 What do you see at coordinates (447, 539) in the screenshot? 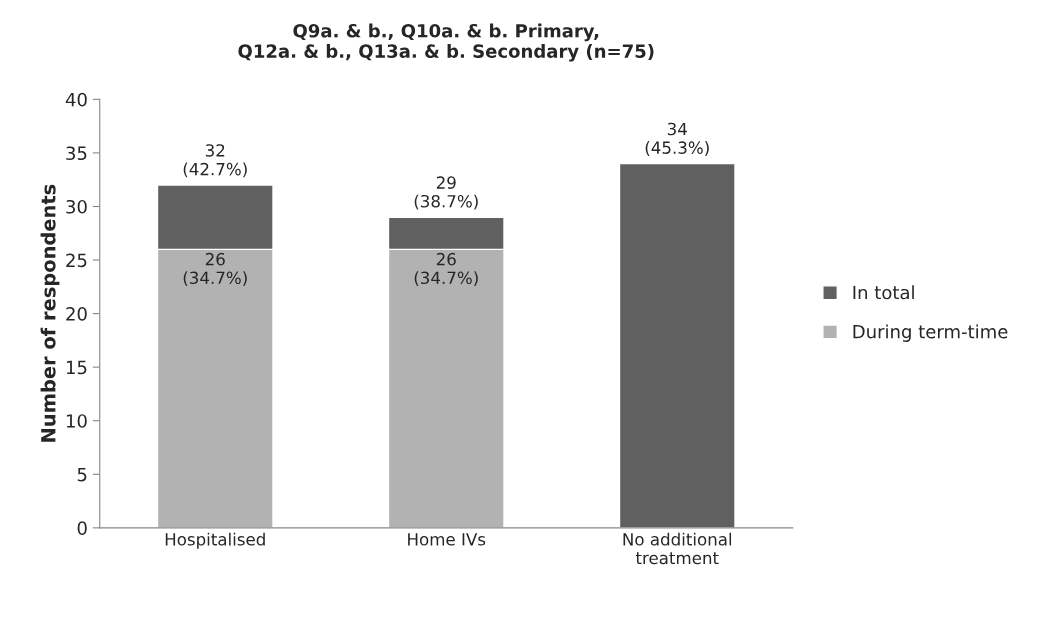
I see `x-tick-label: Home IVs` at bounding box center [447, 539].